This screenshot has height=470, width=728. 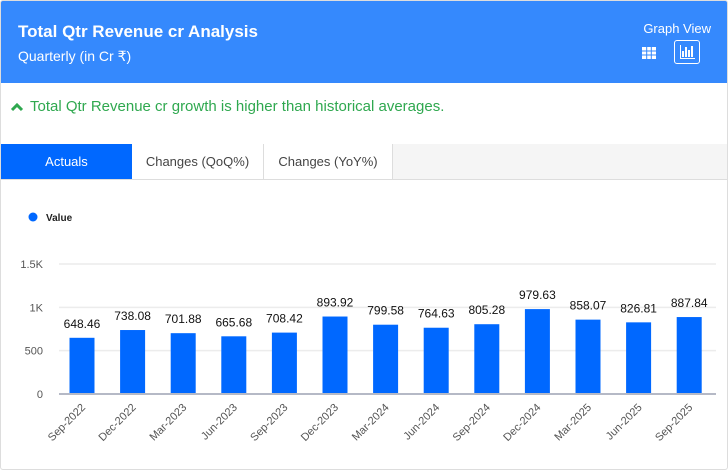 I want to click on data-label: 738.08, so click(x=132, y=316).